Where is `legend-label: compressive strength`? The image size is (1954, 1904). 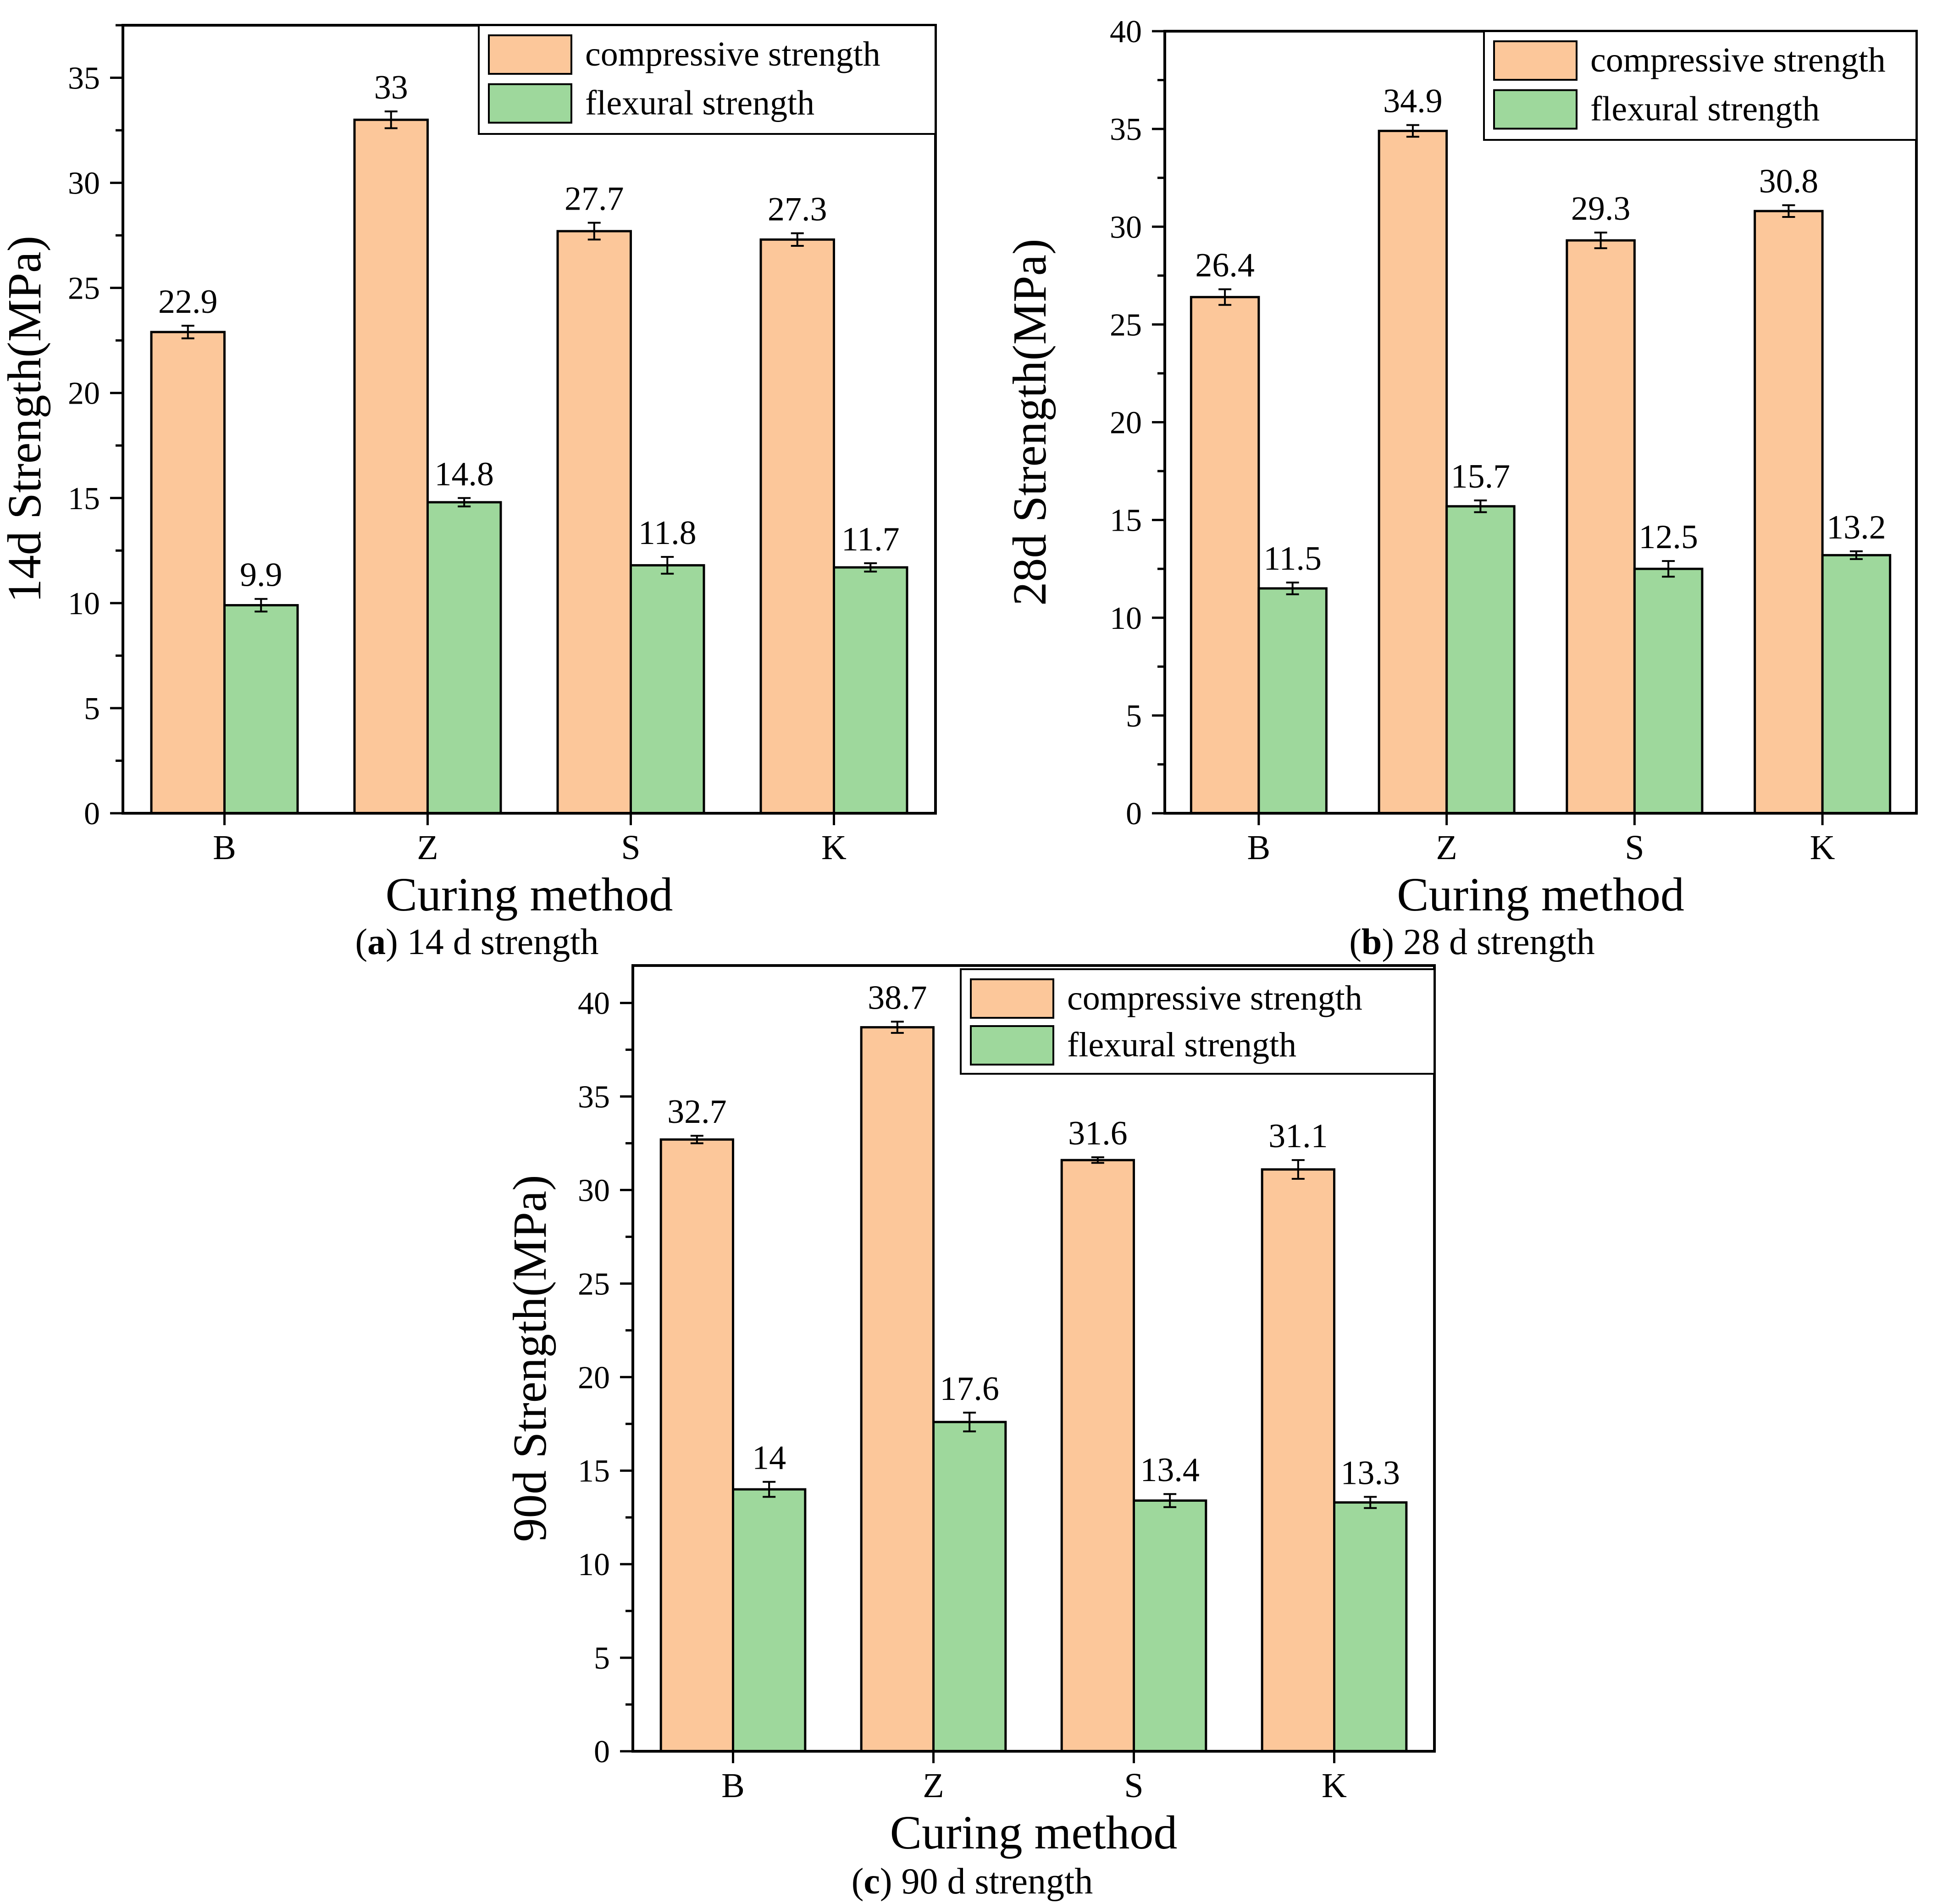 legend-label: compressive strength is located at coordinates (1738, 60).